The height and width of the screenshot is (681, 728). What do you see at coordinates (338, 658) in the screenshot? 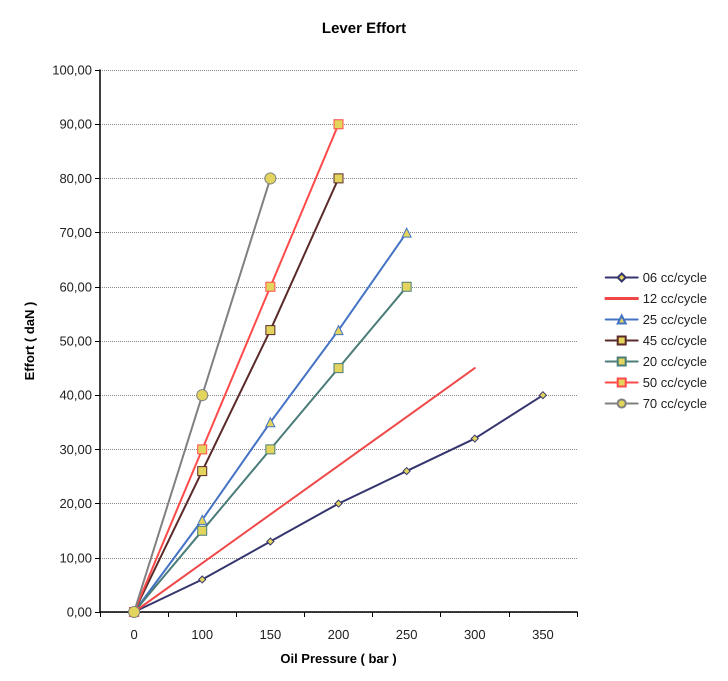
I see `x-axis-title: Oil Pressure ( bar )` at bounding box center [338, 658].